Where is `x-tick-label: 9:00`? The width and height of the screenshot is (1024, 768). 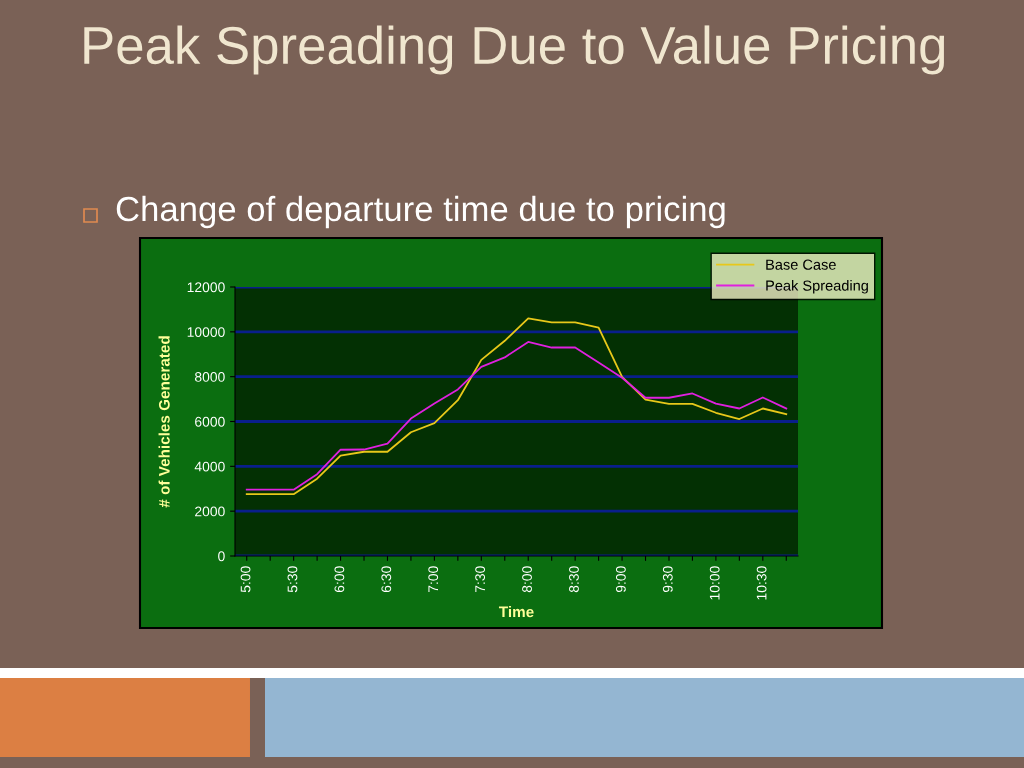 x-tick-label: 9:00 is located at coordinates (620, 579).